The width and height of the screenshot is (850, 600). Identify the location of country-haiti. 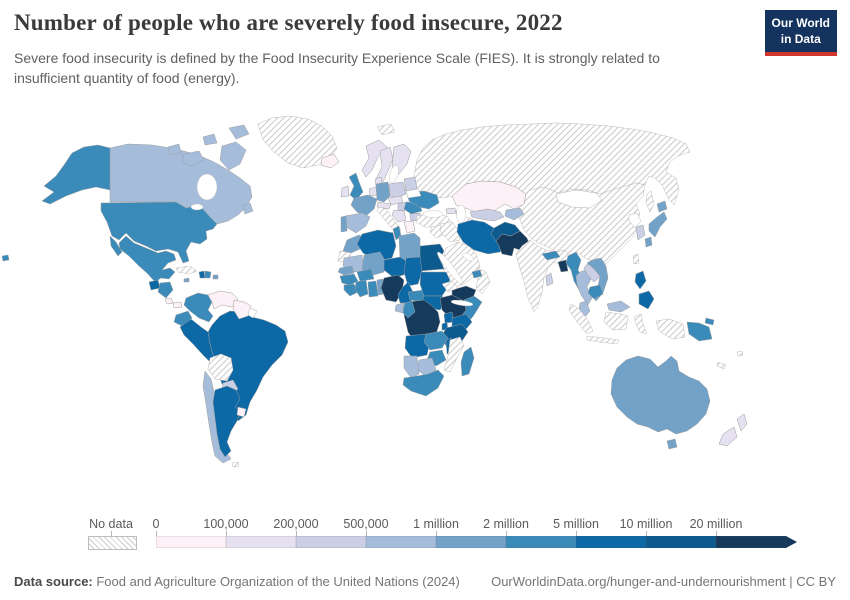
(202, 274).